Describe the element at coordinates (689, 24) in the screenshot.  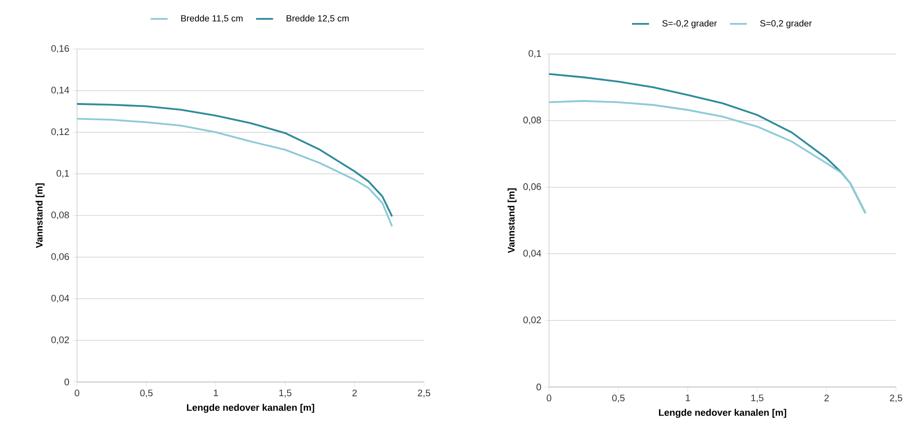
I see `legend-label: S=-0,2 grader` at that location.